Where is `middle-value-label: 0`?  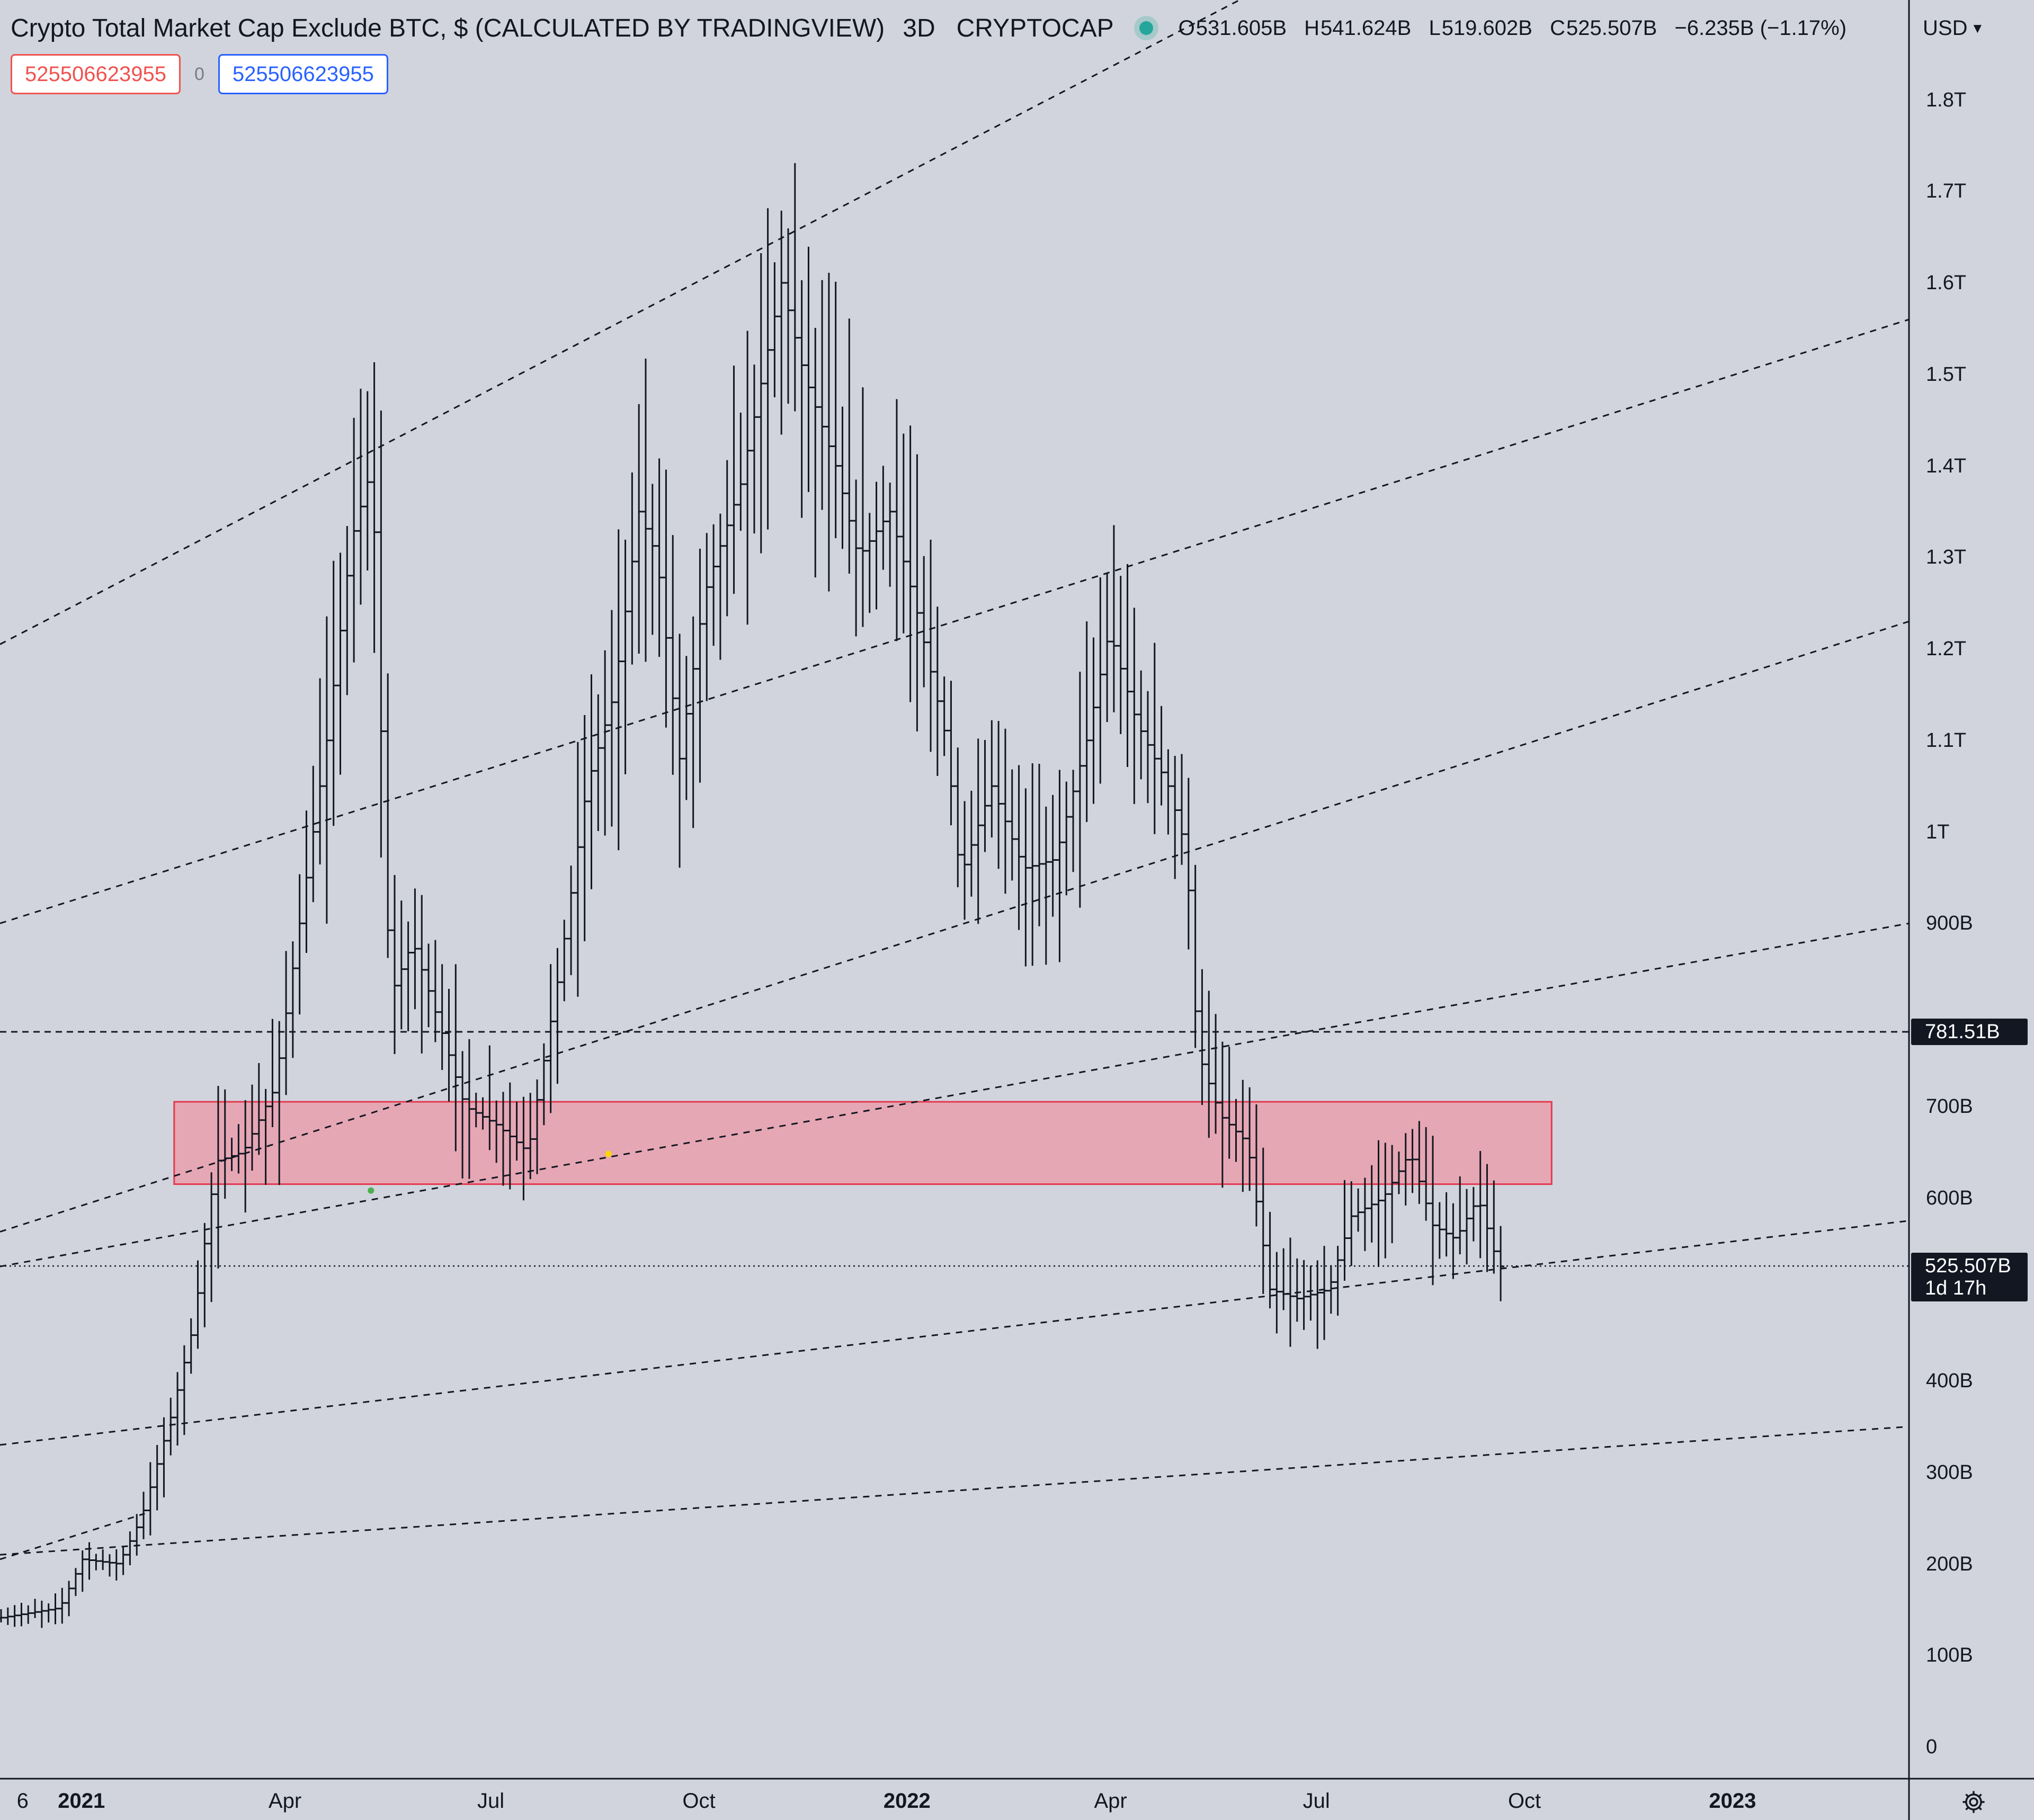 middle-value-label: 0 is located at coordinates (199, 74).